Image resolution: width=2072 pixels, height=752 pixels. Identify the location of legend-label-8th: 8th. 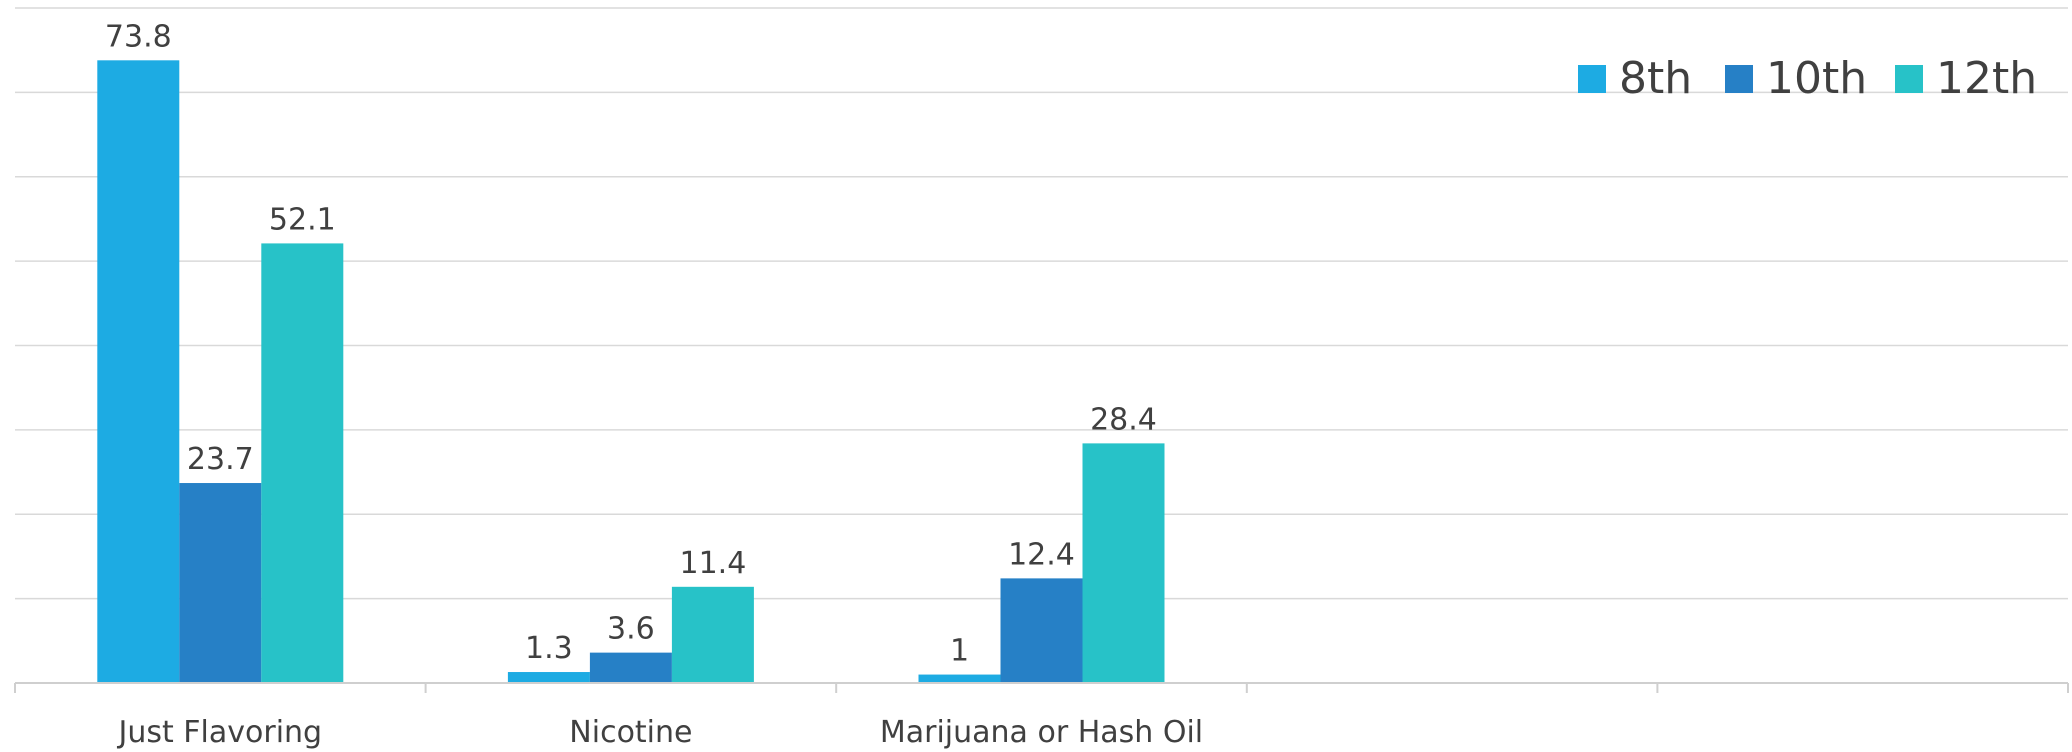
(1655, 78).